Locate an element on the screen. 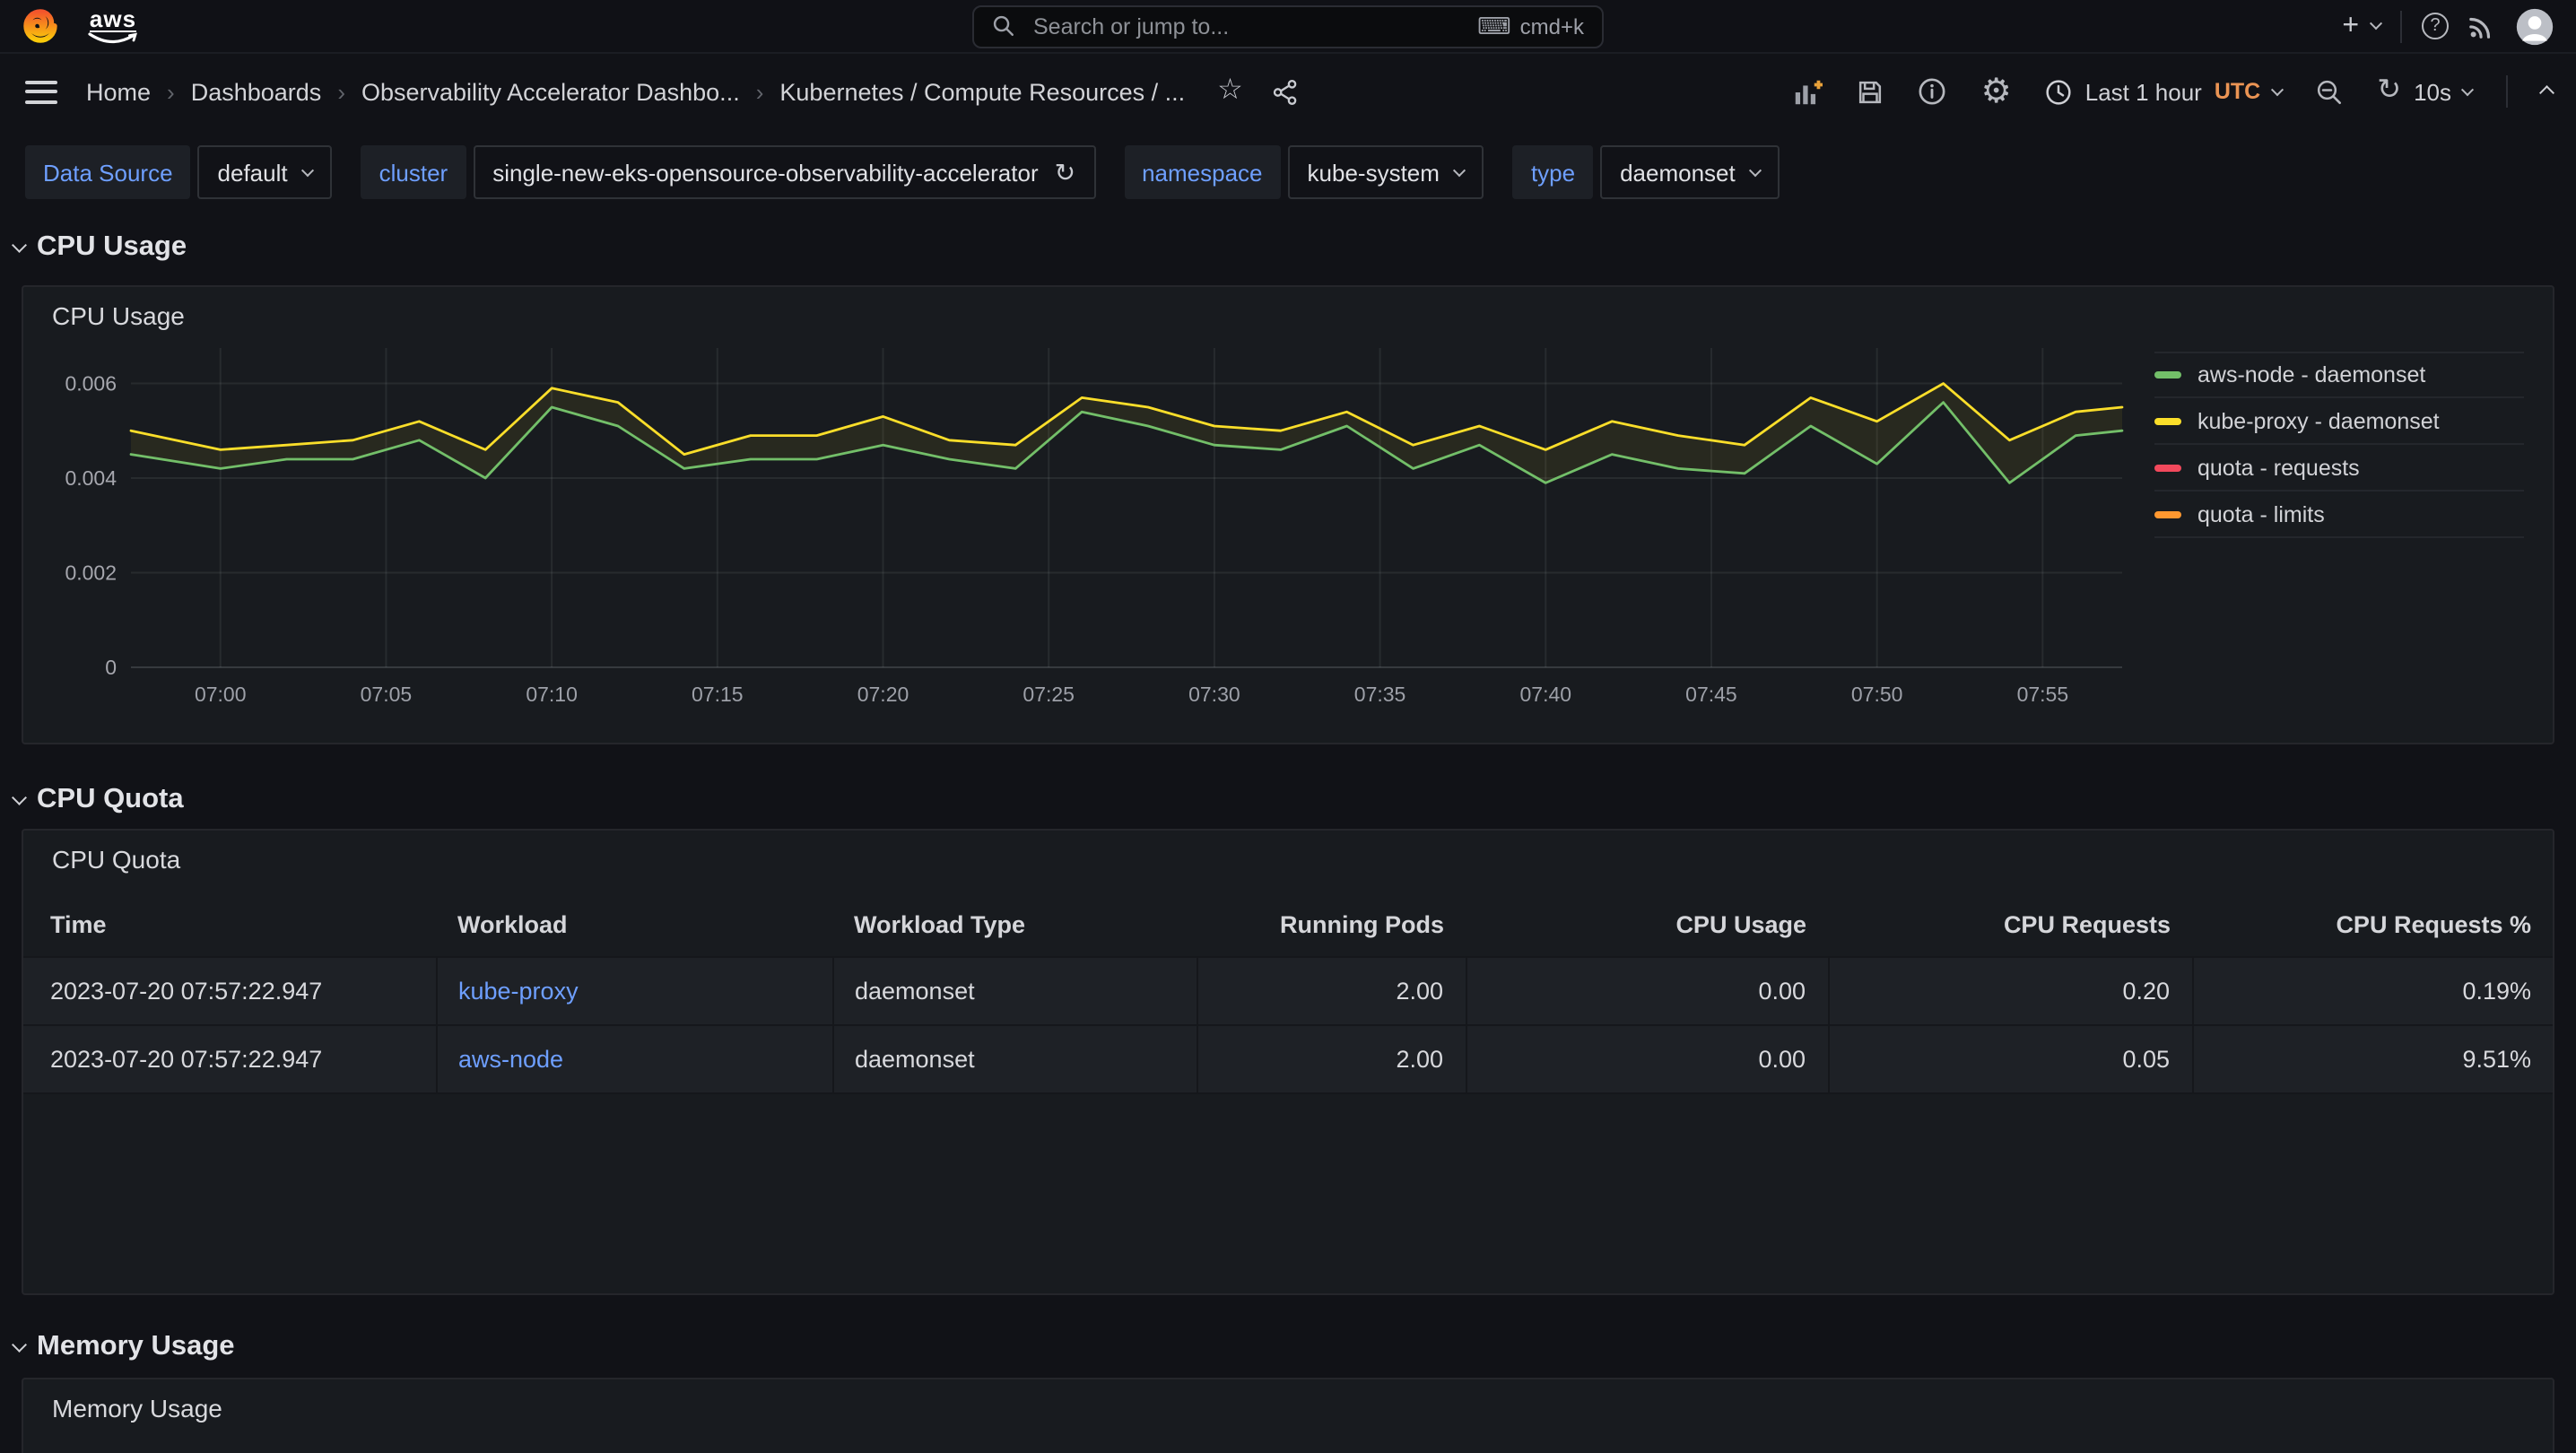  legend-item-kube-proxy: kube-proxy - daemonset is located at coordinates (2339, 421).